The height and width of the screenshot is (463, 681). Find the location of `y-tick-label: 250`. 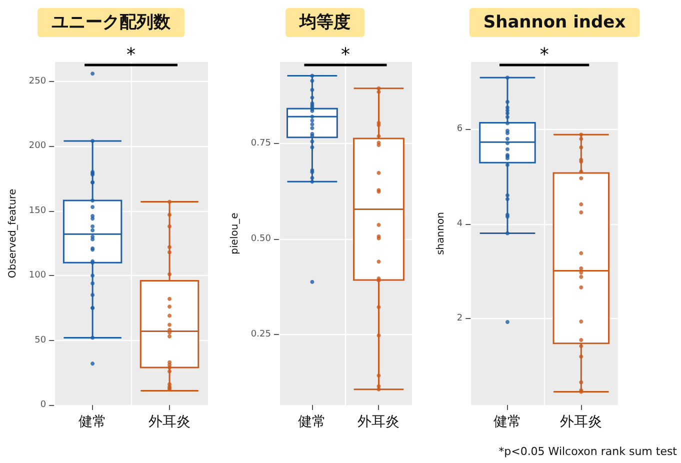

y-tick-label: 250 is located at coordinates (37, 81).